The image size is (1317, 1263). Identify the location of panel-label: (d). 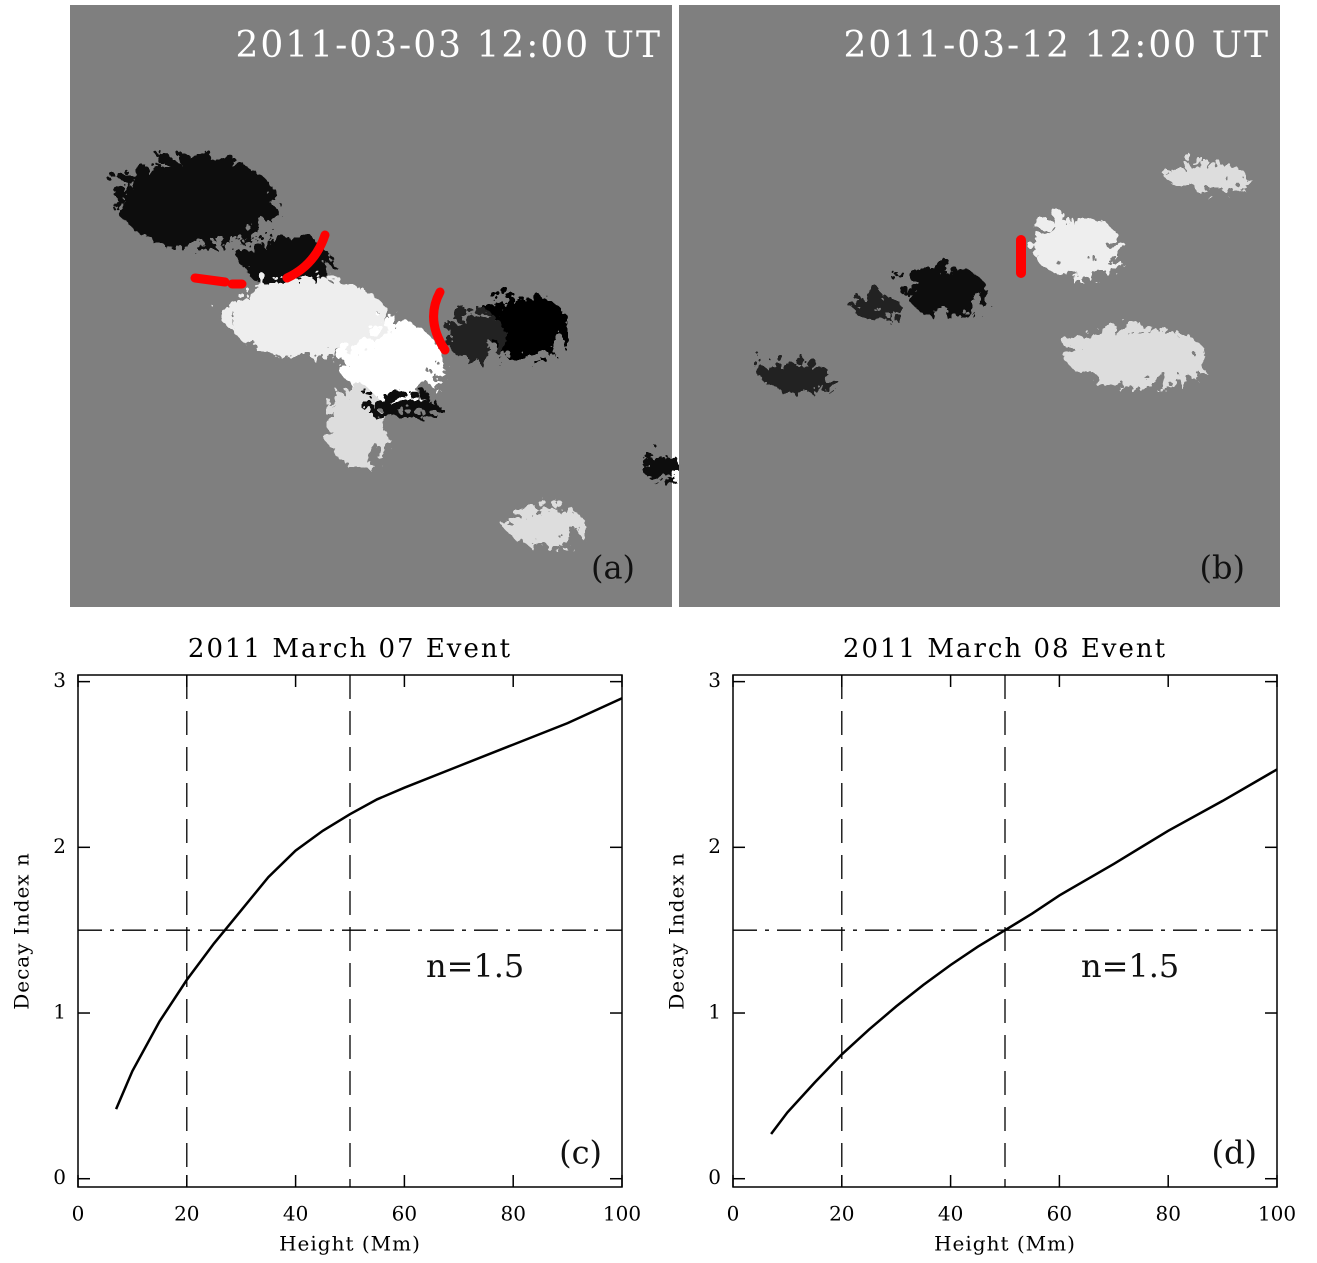
(1234, 1153).